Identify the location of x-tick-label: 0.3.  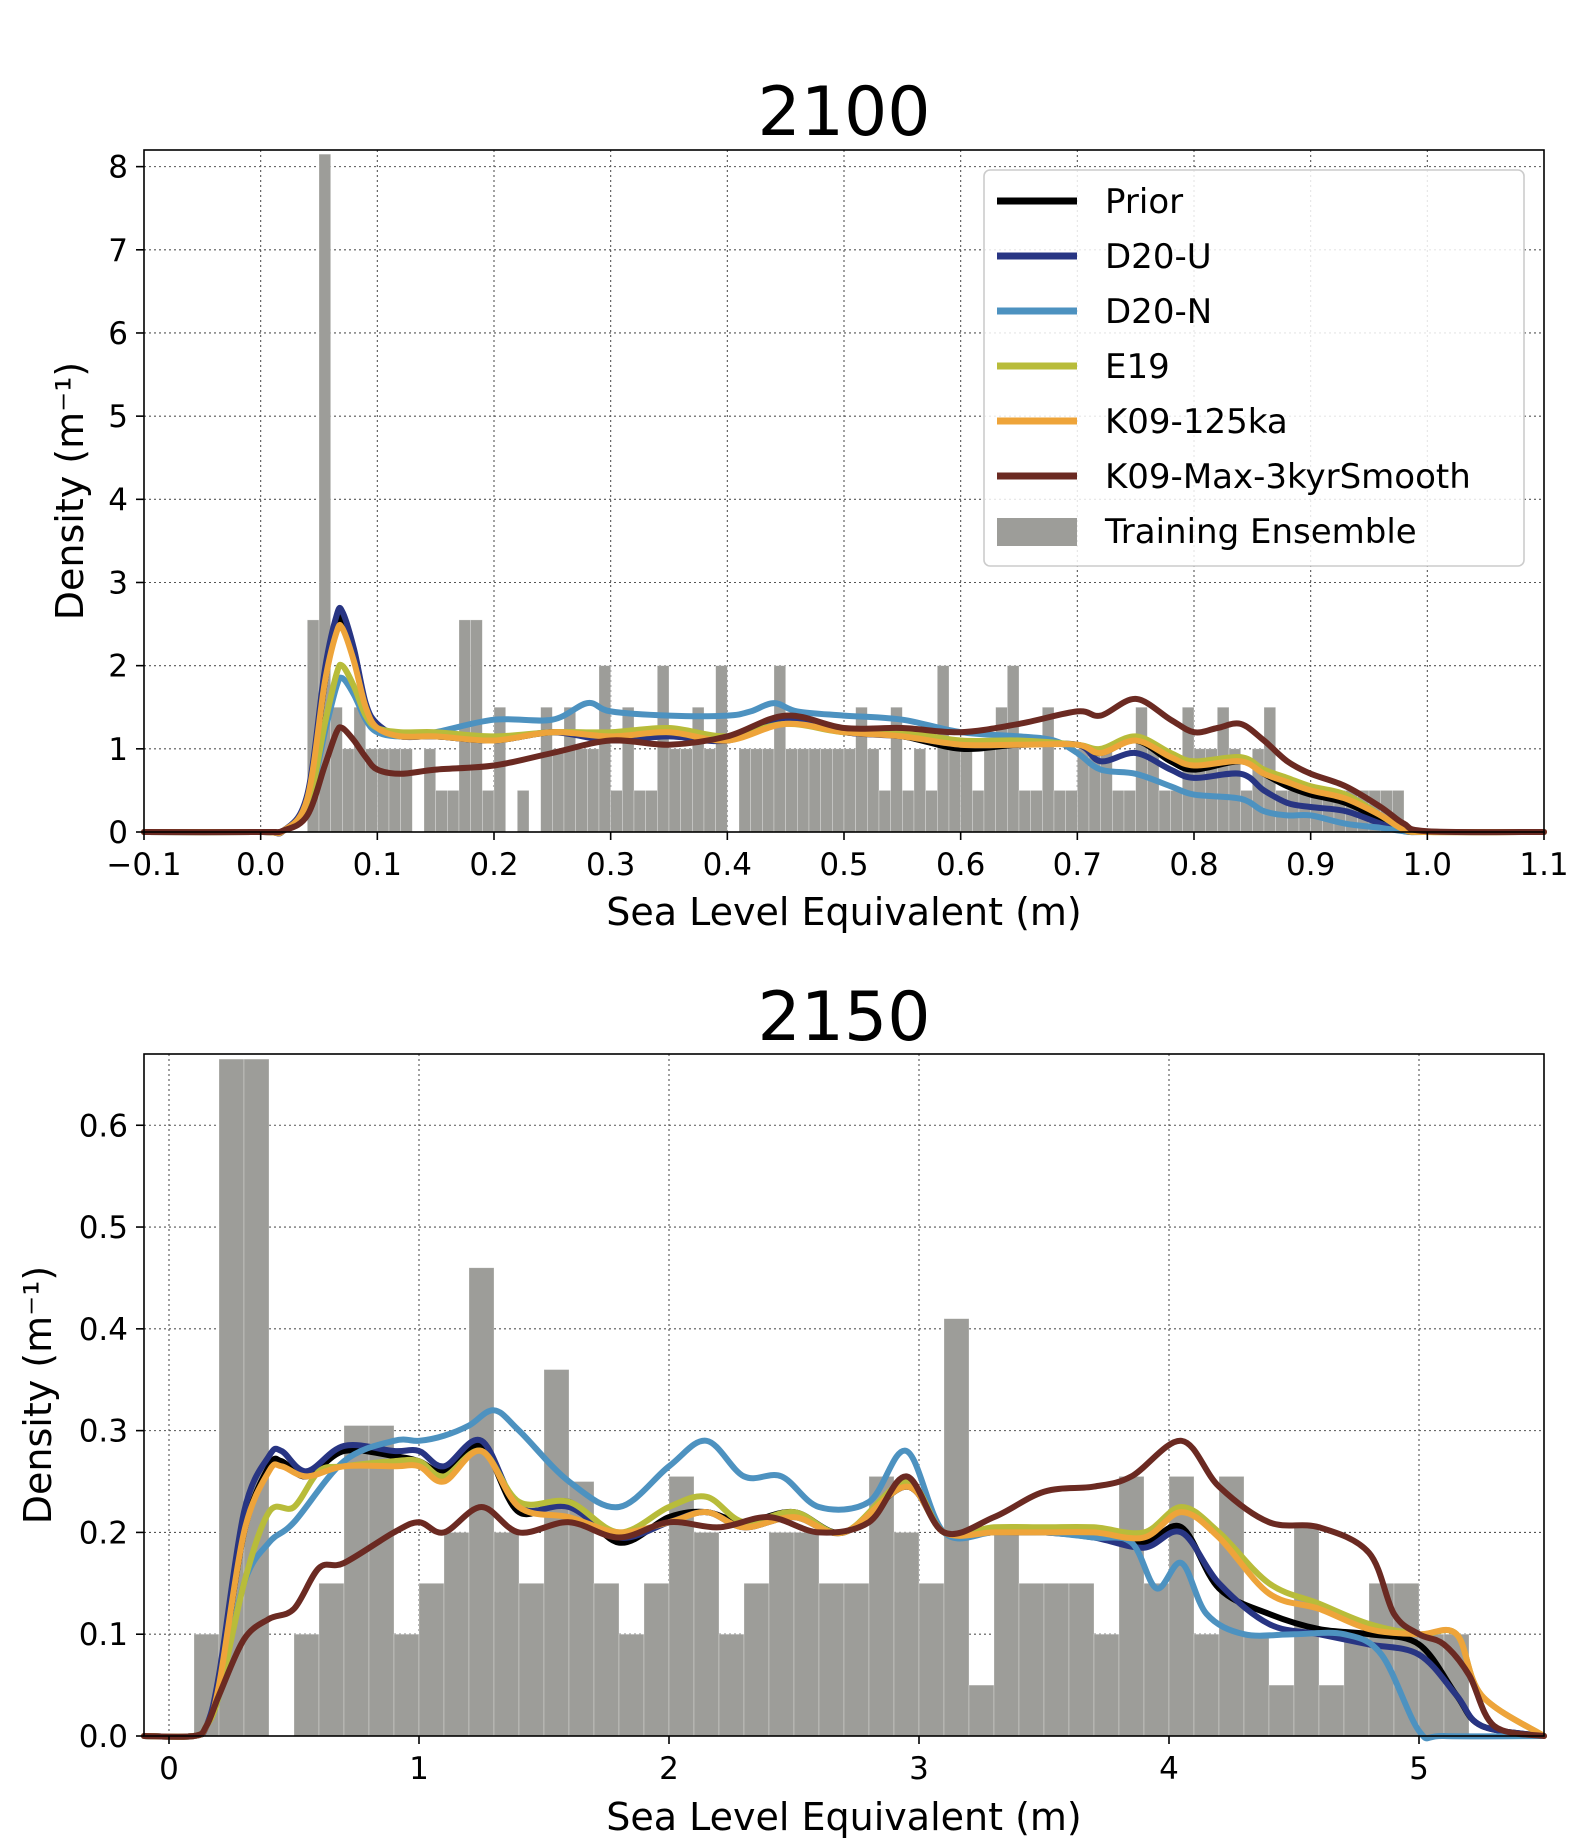
(610, 865).